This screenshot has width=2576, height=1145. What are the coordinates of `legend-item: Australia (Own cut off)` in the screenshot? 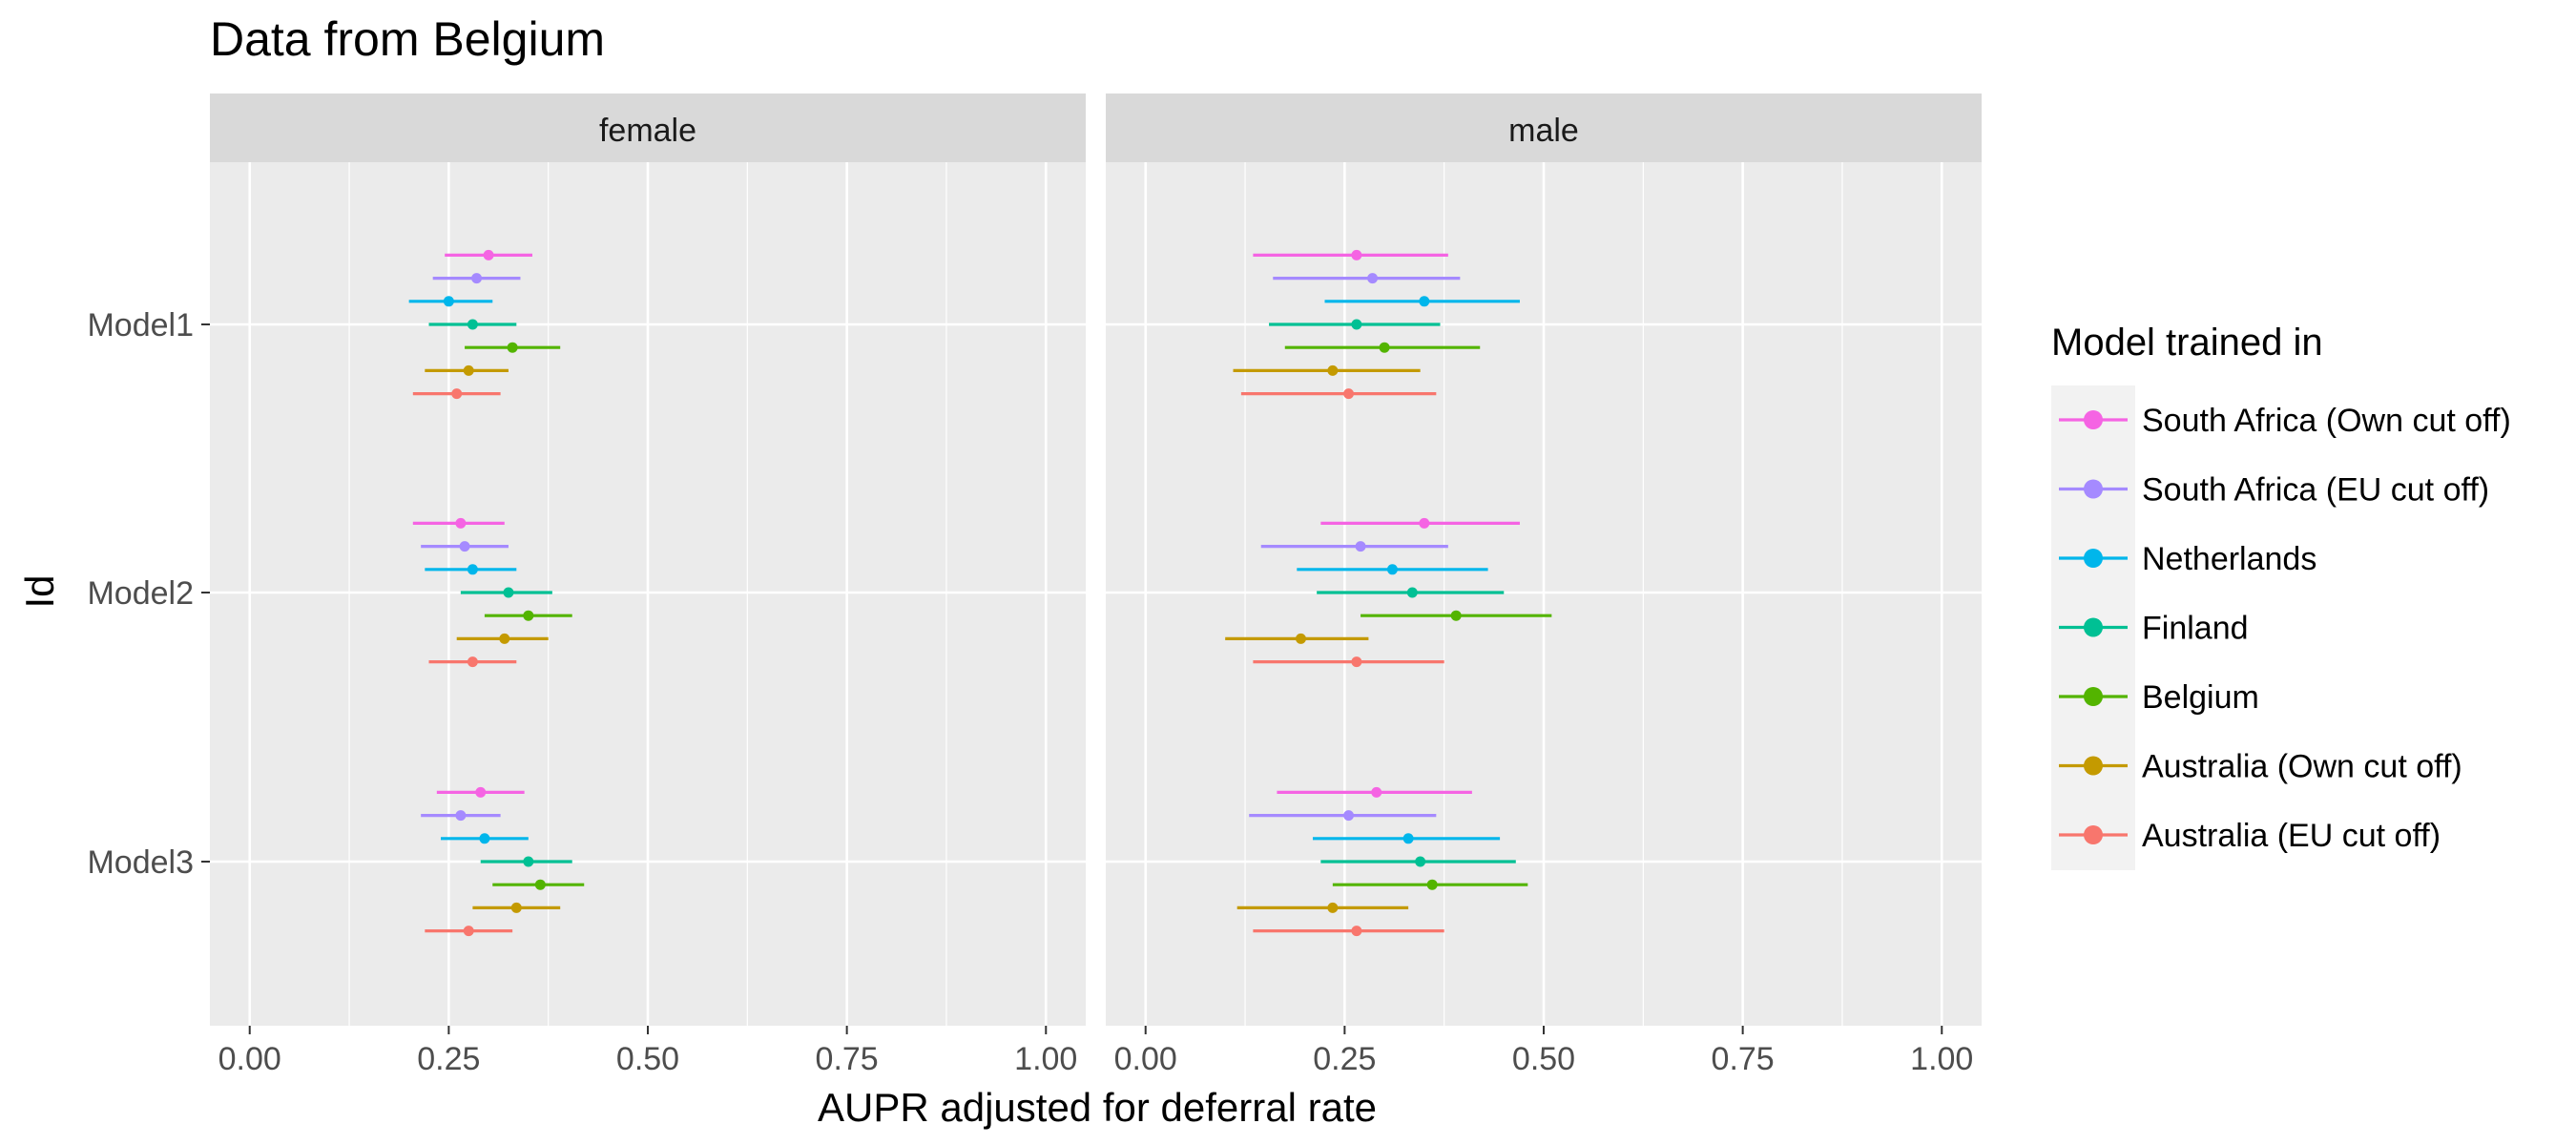 It's located at (2260, 767).